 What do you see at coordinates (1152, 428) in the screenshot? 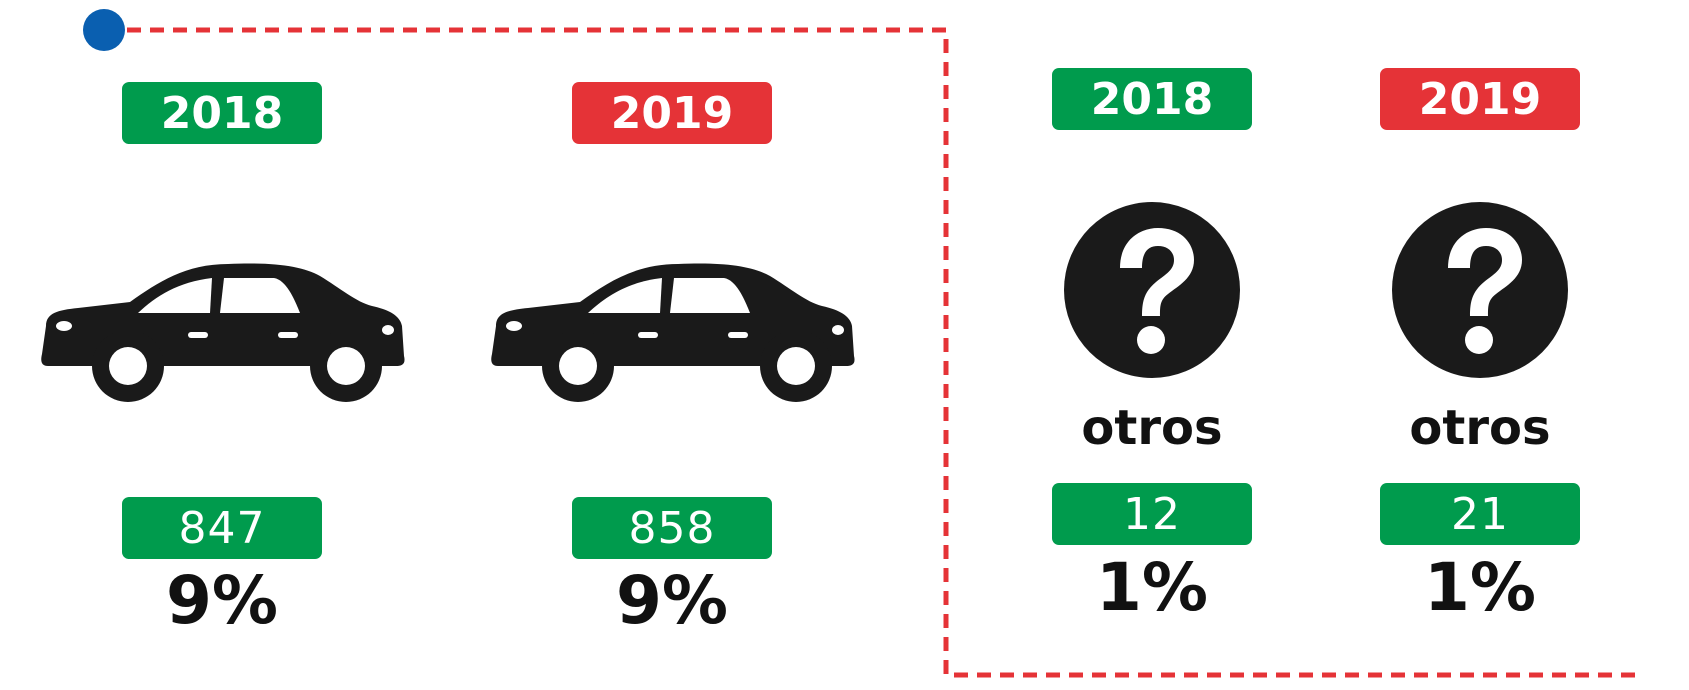
I see `others-label-2018: otros` at bounding box center [1152, 428].